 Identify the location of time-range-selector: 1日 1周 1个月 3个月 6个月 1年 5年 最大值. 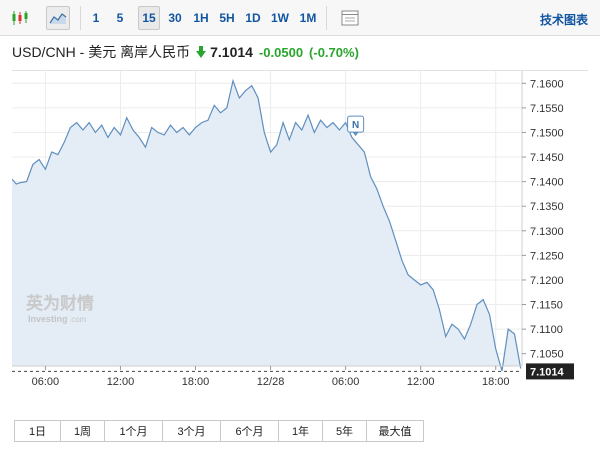
(219, 431).